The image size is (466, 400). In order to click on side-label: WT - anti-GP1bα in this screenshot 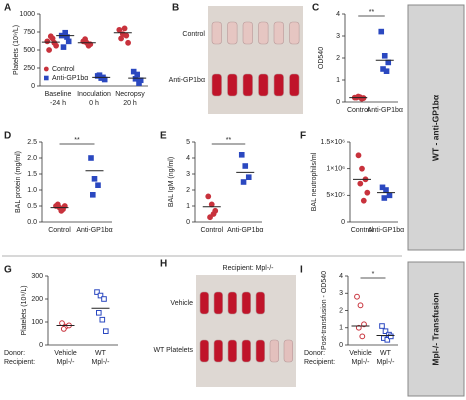, I will do `click(435, 127)`.